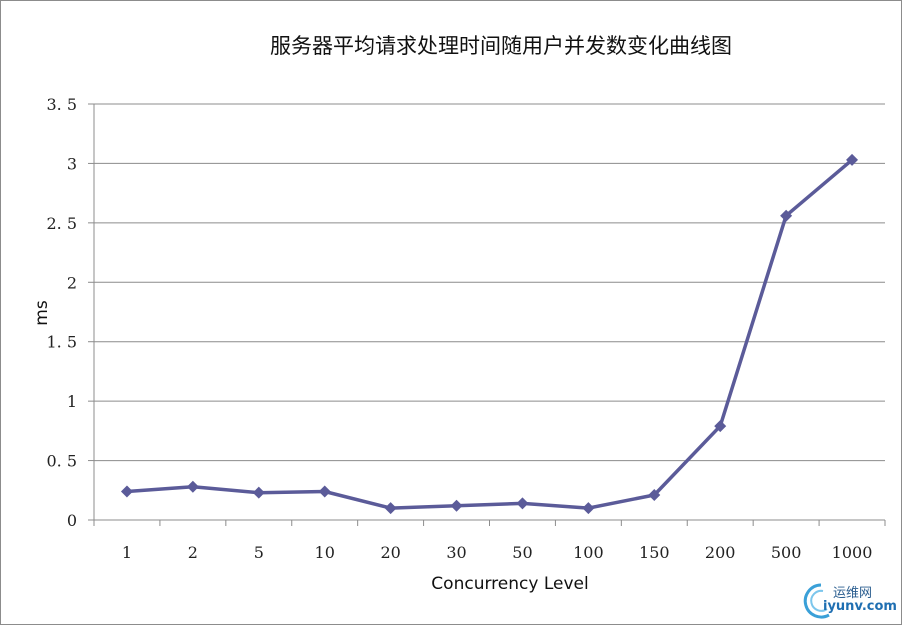 Image resolution: width=902 pixels, height=625 pixels. I want to click on x-tick-label: 150, so click(654, 552).